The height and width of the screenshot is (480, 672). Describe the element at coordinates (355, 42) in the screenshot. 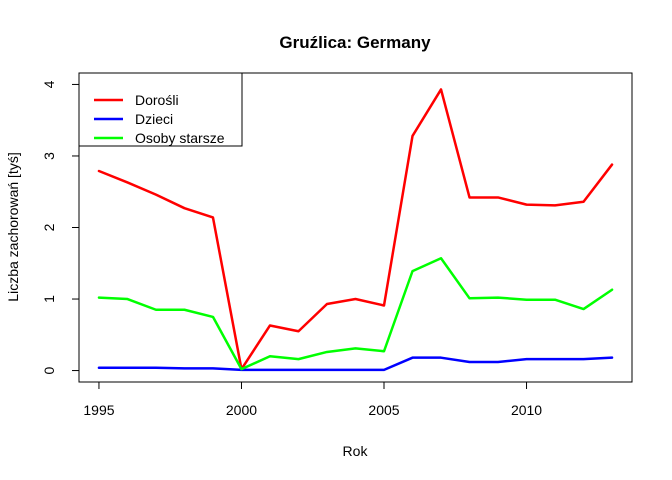

I see `chart-title: Gruźlica: Germany` at that location.